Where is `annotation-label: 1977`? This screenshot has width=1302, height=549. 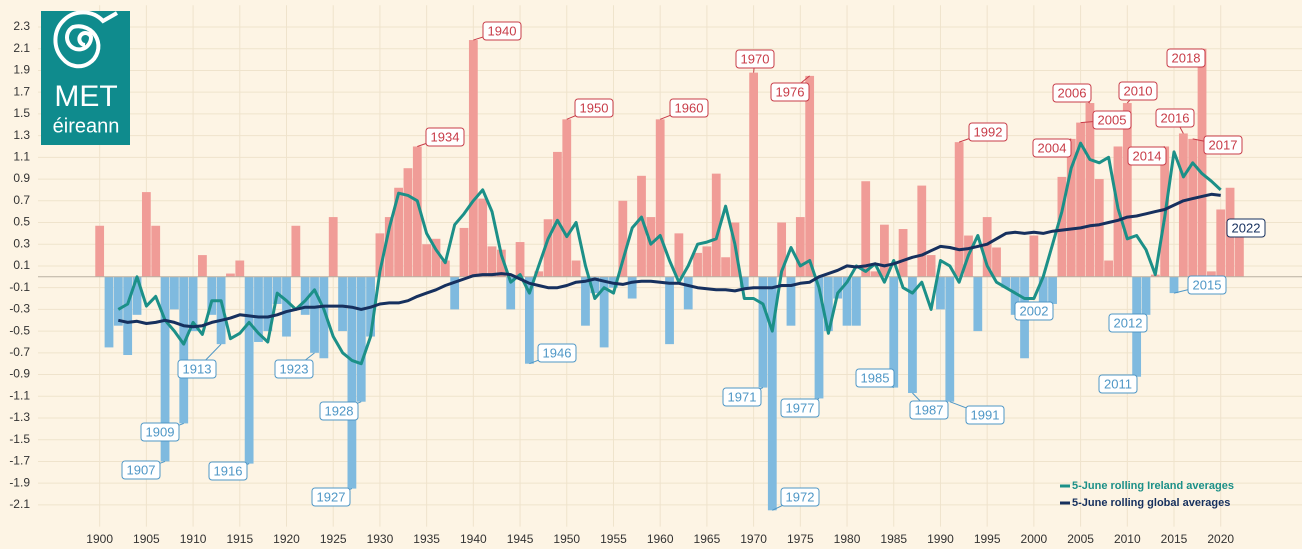 annotation-label: 1977 is located at coordinates (800, 407).